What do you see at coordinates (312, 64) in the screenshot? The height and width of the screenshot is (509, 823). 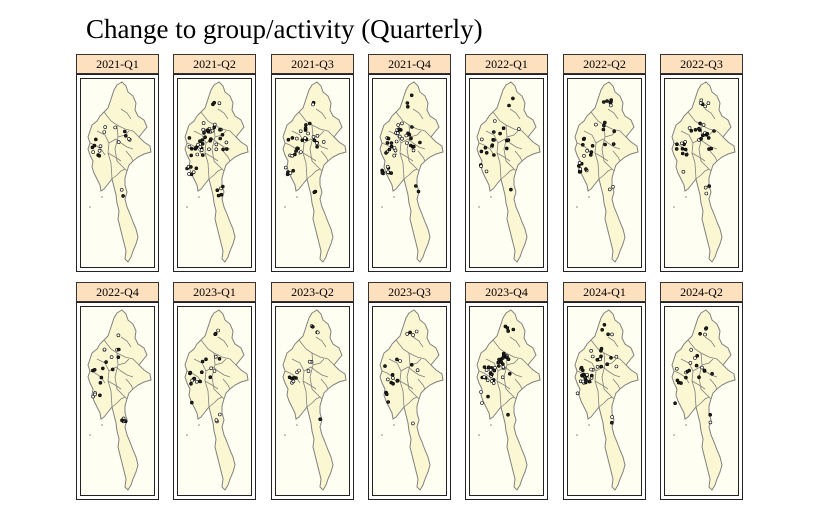 I see `panel-label: 2021-Q3` at bounding box center [312, 64].